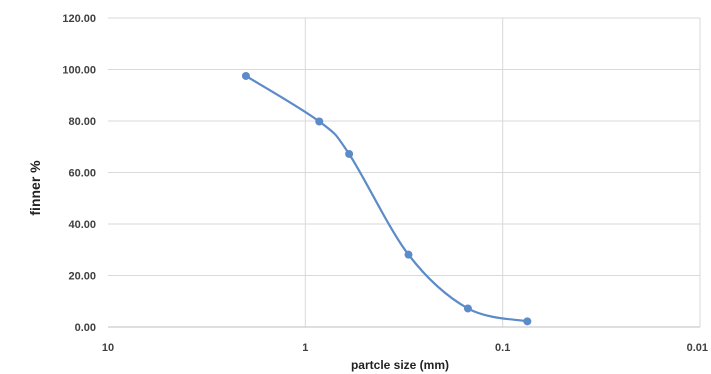  What do you see at coordinates (35, 188) in the screenshot?
I see `y-axis-title: finner %` at bounding box center [35, 188].